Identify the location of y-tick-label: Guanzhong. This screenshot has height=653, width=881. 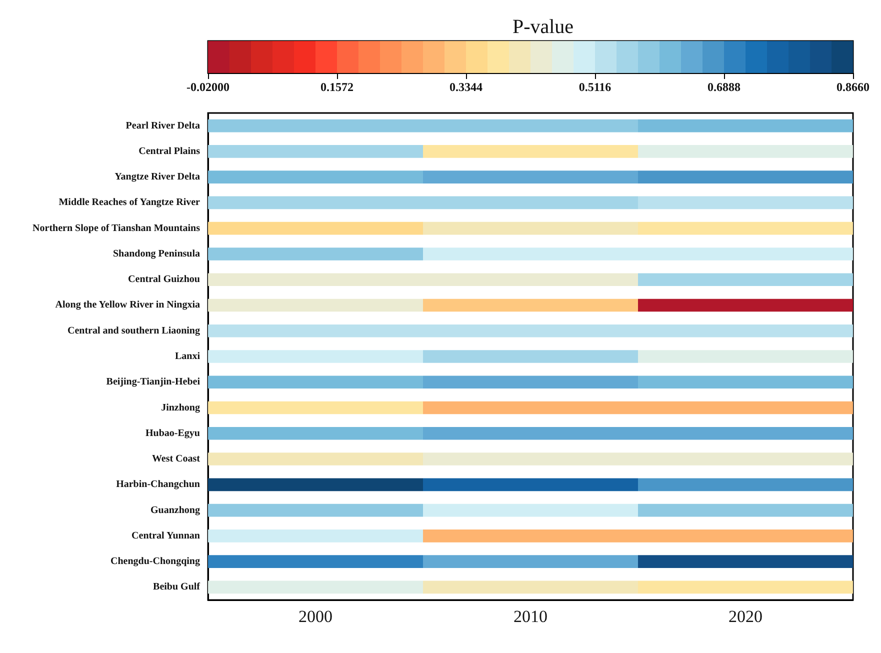
(175, 510).